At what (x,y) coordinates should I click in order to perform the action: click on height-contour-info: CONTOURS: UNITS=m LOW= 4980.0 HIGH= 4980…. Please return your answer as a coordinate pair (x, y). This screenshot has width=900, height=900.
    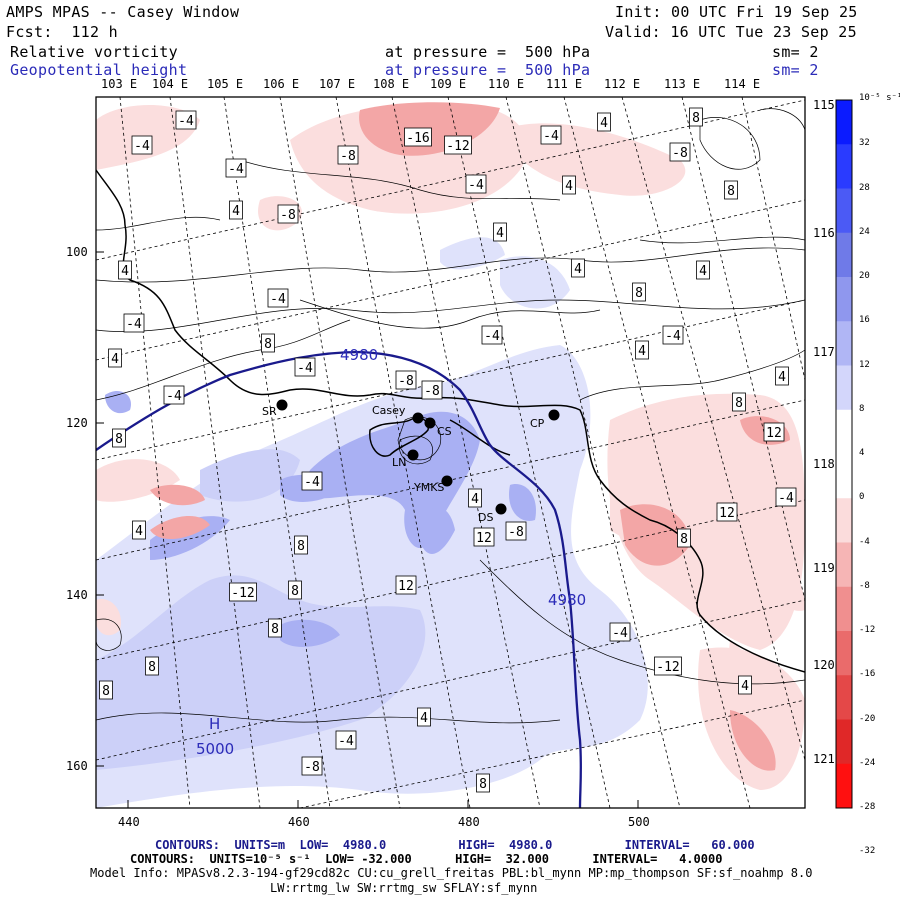
    Looking at the image, I should click on (455, 845).